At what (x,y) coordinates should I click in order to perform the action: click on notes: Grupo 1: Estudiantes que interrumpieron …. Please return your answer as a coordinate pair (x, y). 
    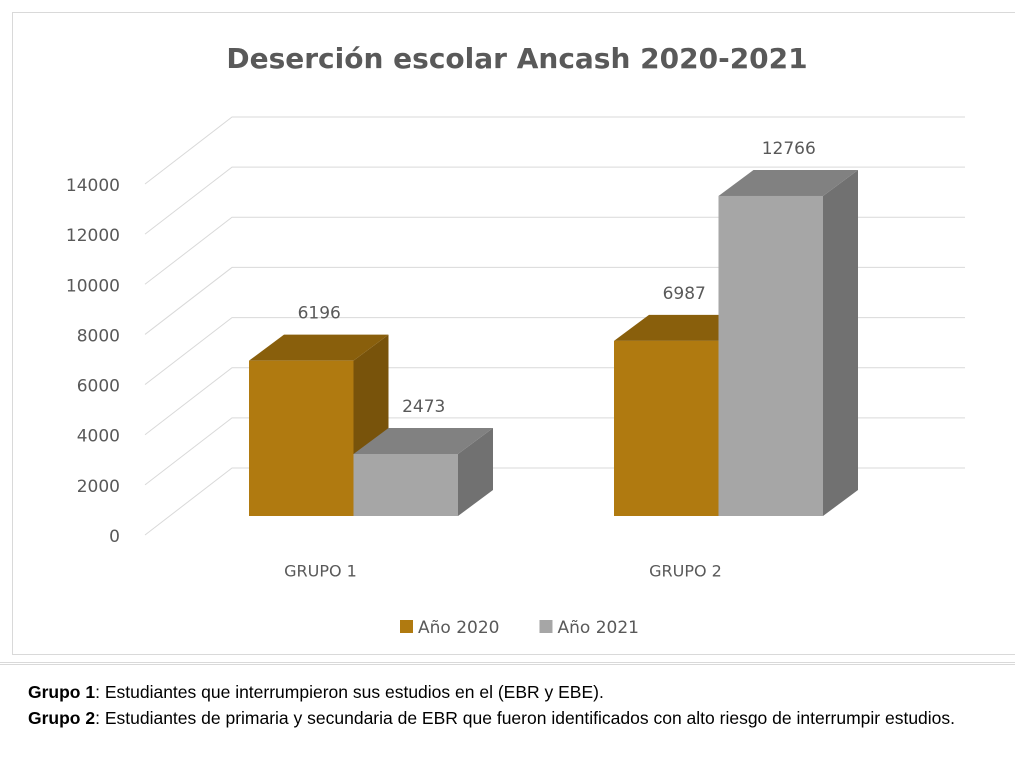
    Looking at the image, I should click on (507, 716).